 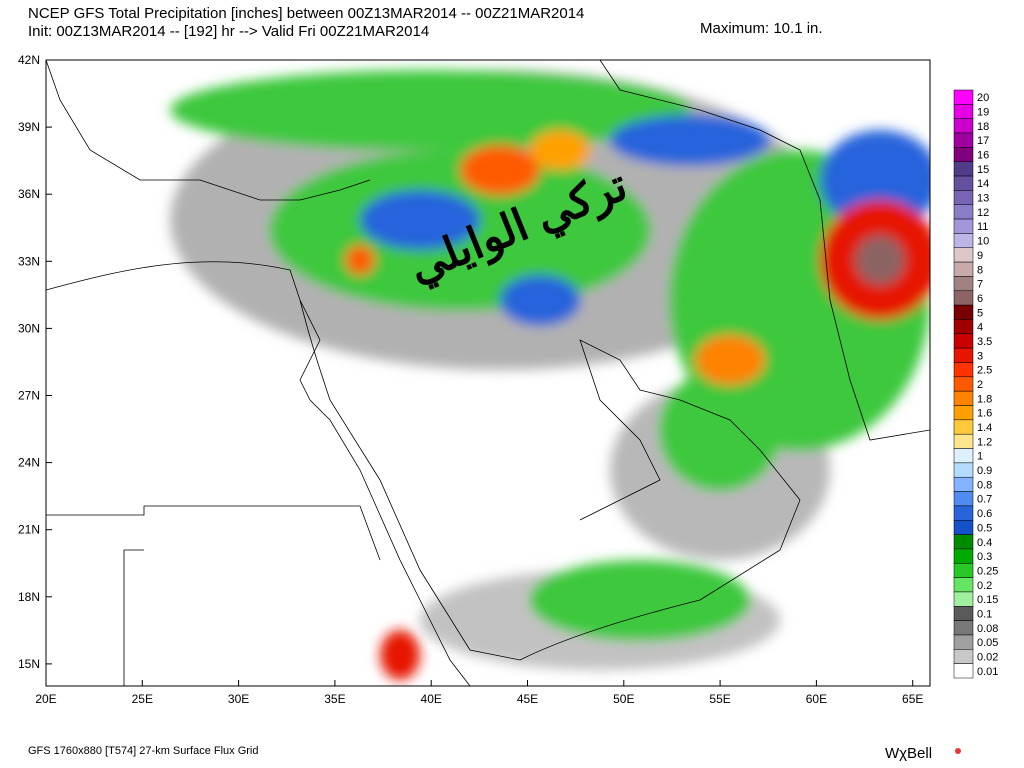 I want to click on colorbar-label: 11, so click(x=982, y=227).